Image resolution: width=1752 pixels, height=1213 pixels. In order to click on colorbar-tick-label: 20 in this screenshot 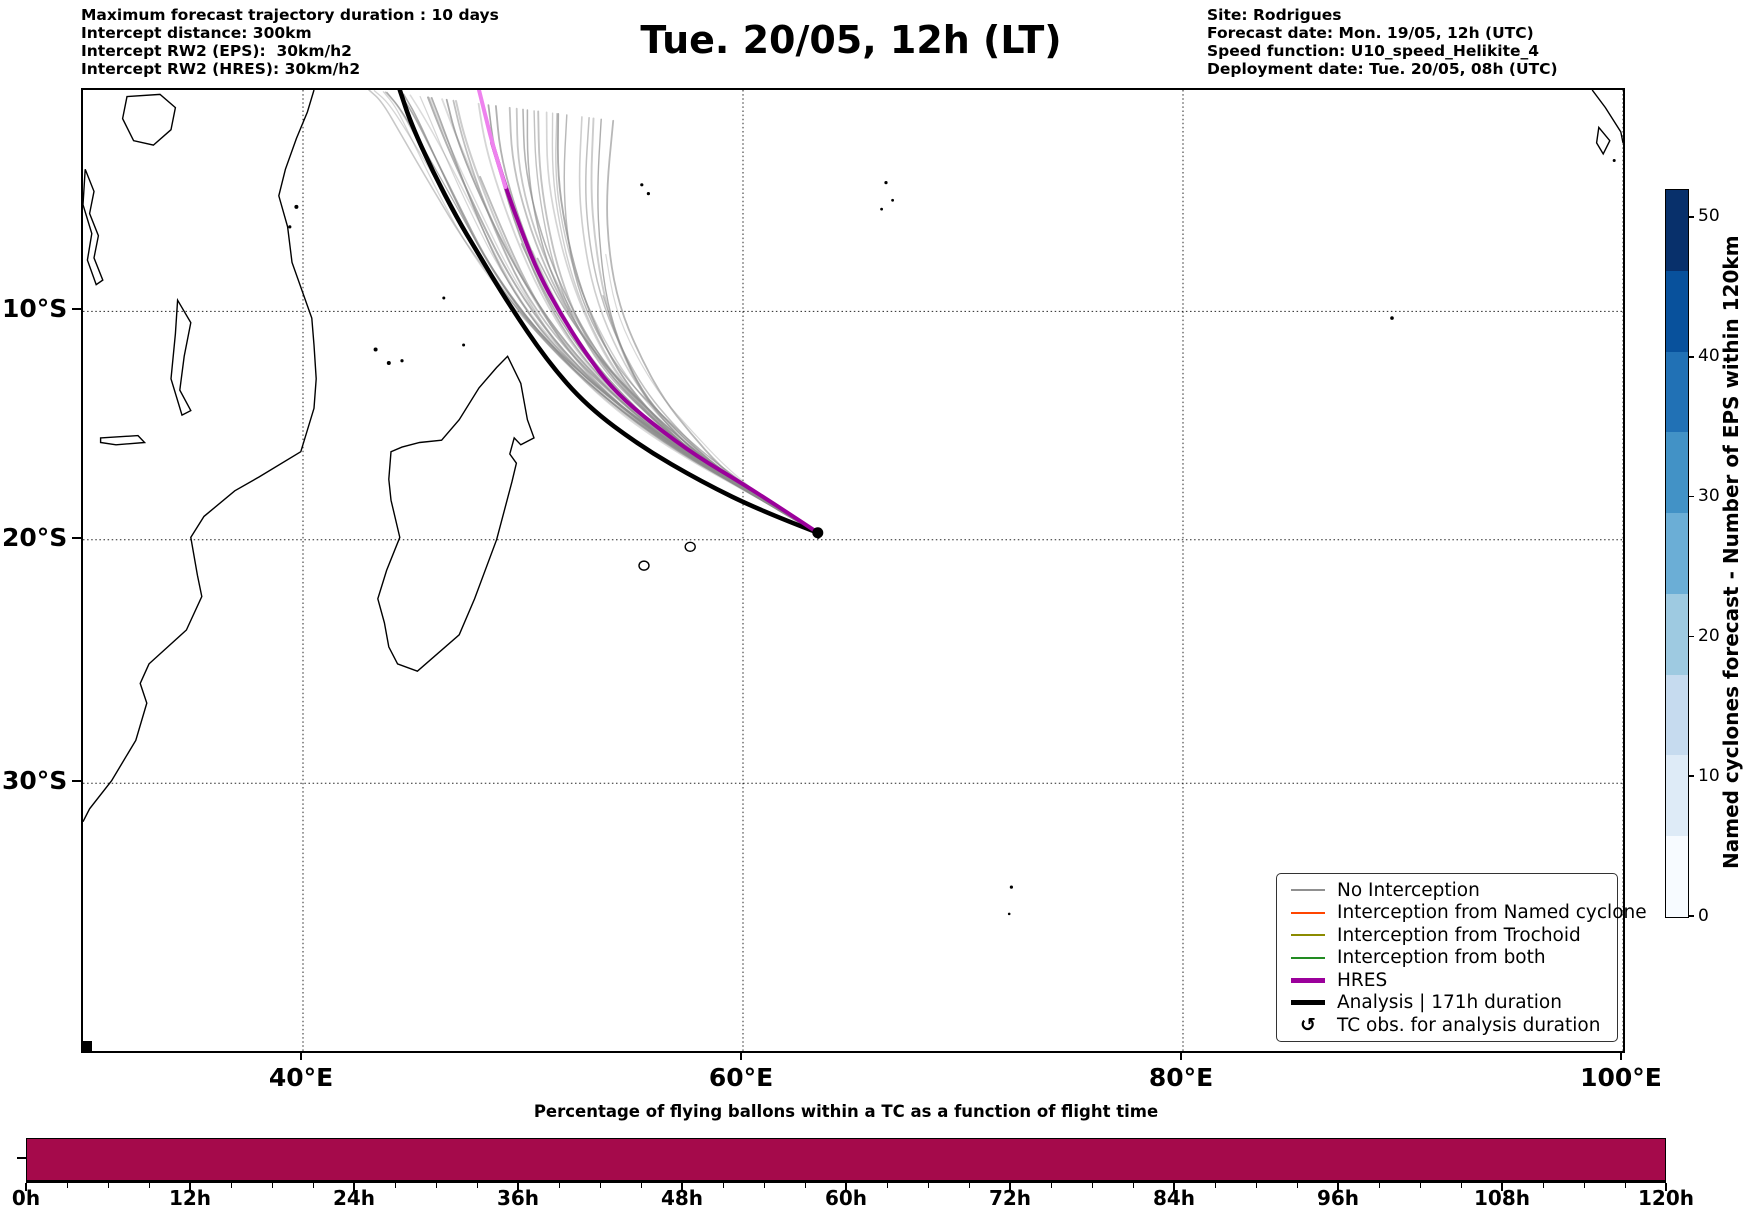, I will do `click(1709, 635)`.